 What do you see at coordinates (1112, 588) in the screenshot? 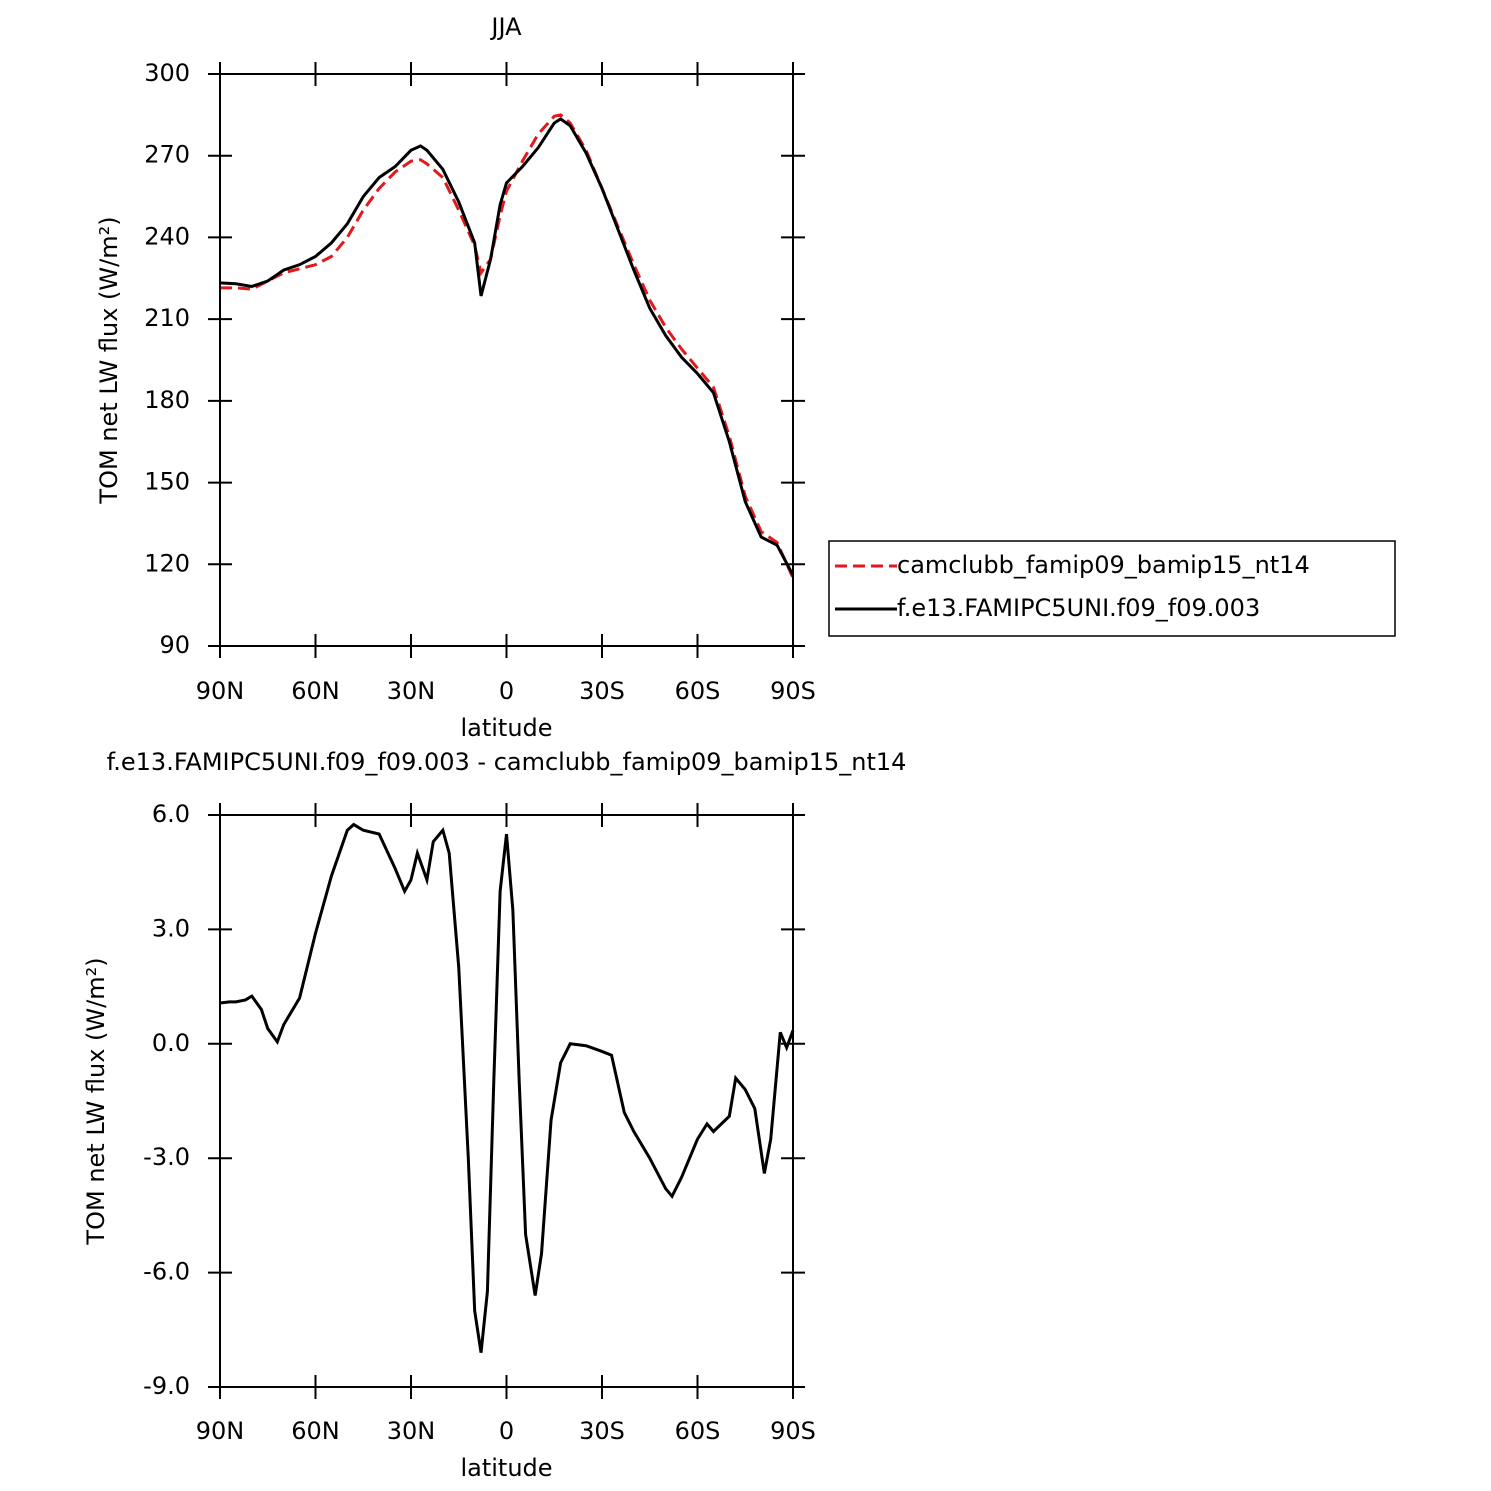
I see `legend-box` at bounding box center [1112, 588].